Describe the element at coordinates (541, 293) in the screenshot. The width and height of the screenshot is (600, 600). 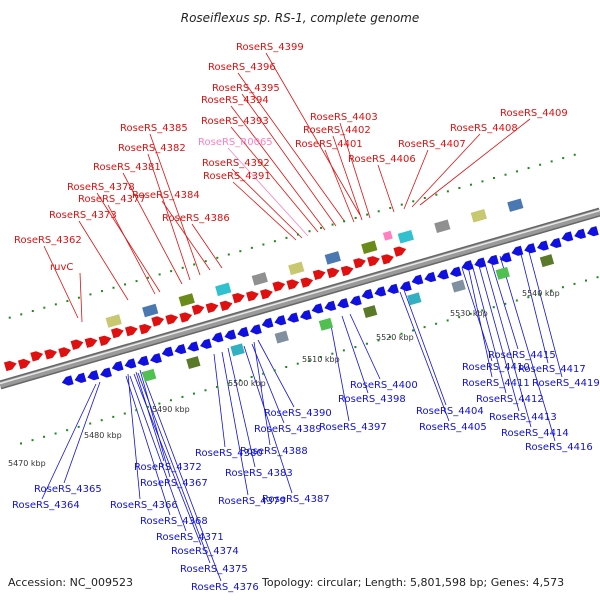
I see `tick-label: 5540 kbp` at that location.